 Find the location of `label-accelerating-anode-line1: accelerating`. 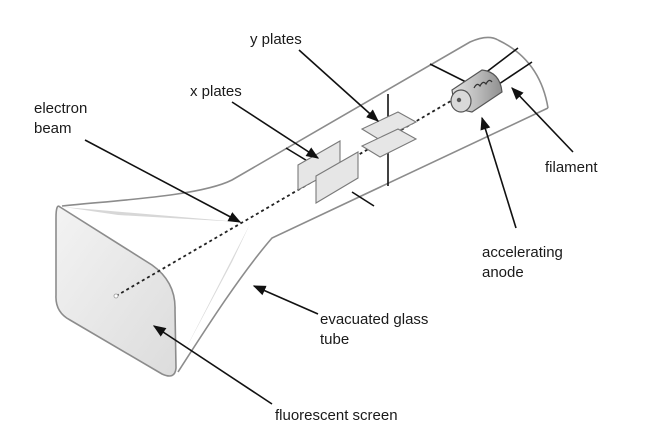

label-accelerating-anode-line1: accelerating is located at coordinates (522, 252).